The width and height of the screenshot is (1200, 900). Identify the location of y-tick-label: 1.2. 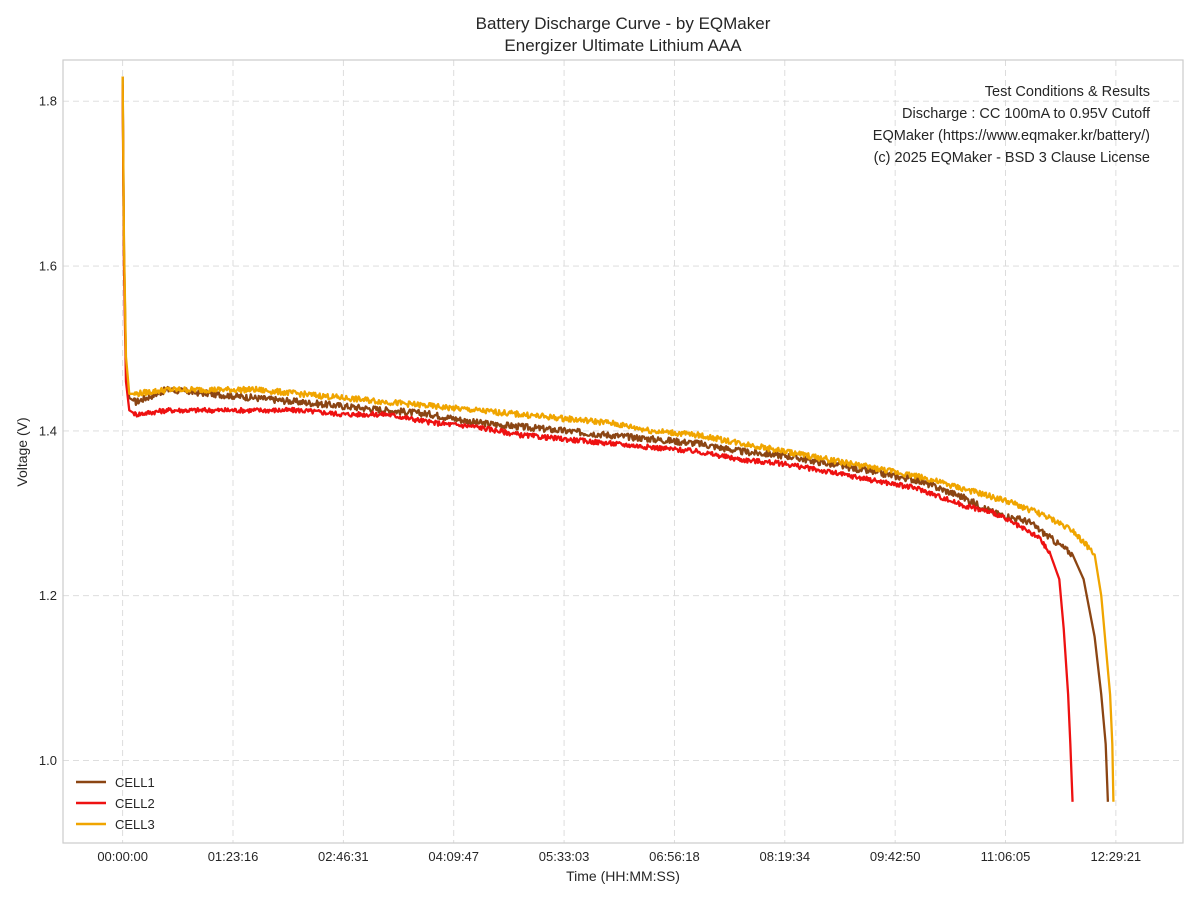
(48, 595).